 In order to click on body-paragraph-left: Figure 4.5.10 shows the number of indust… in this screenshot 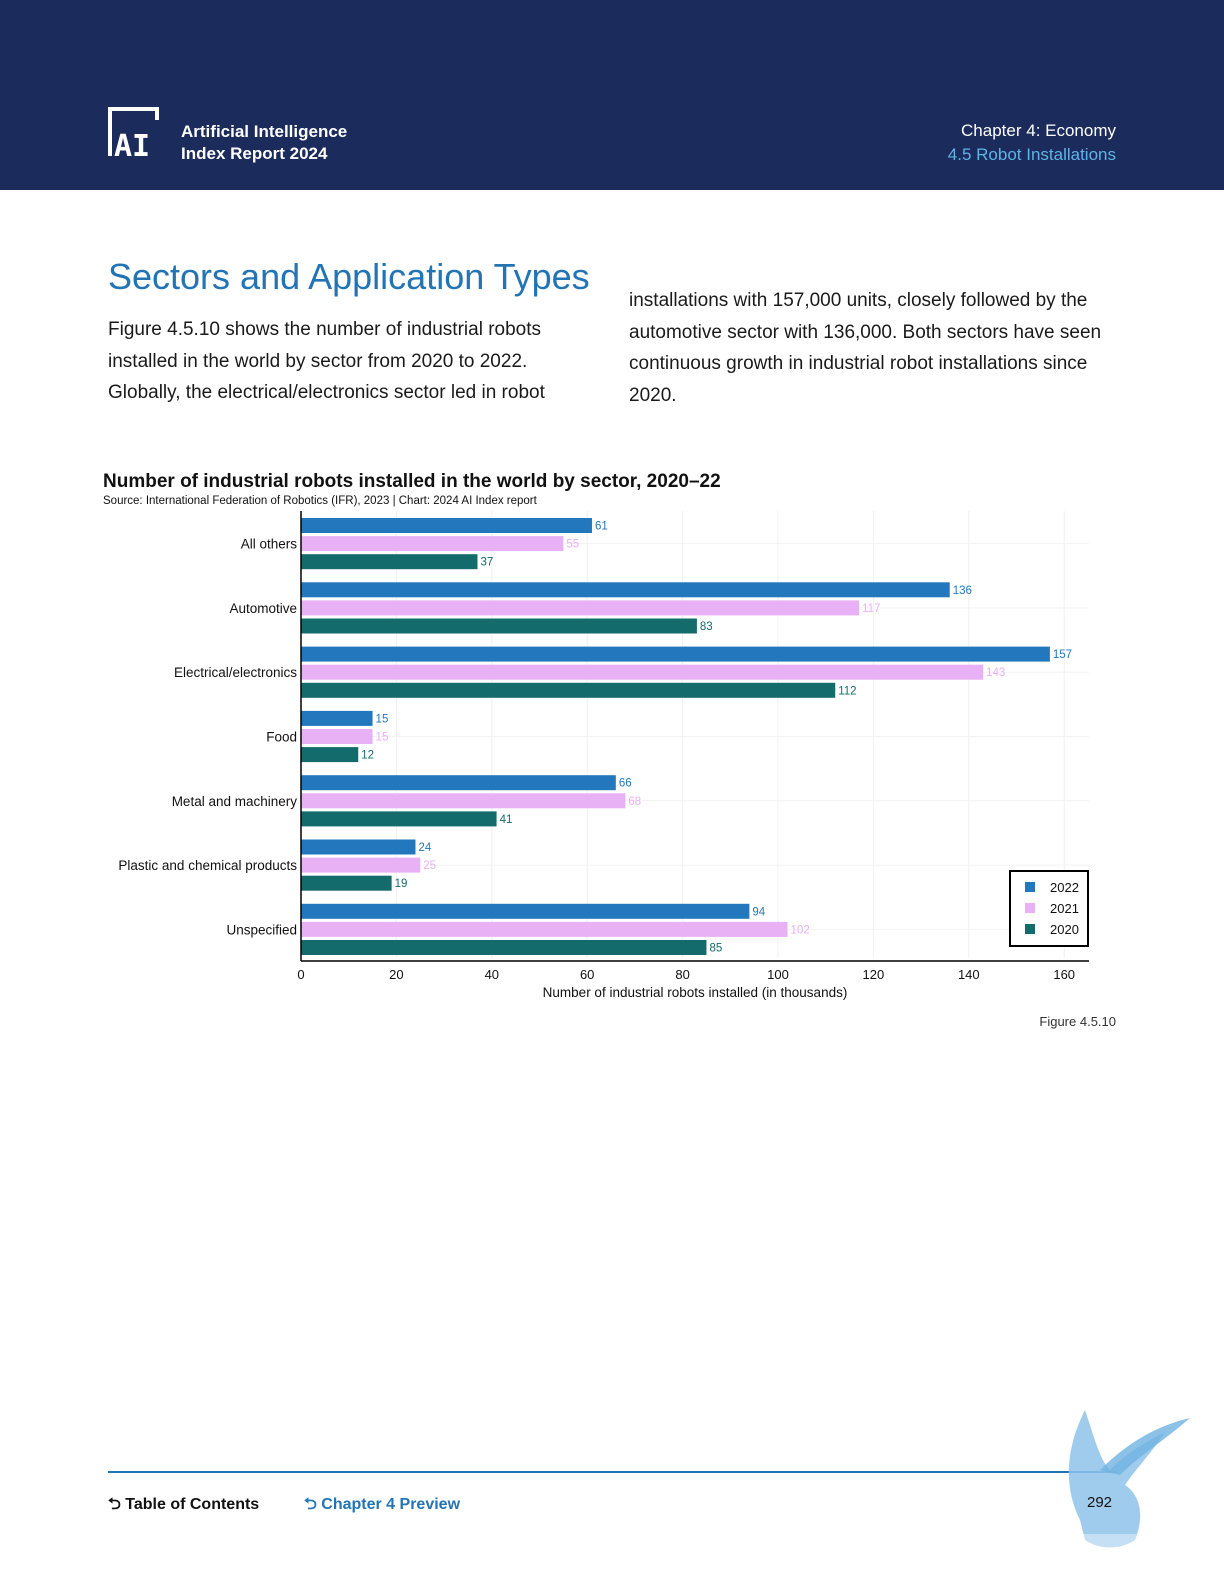, I will do `click(326, 361)`.